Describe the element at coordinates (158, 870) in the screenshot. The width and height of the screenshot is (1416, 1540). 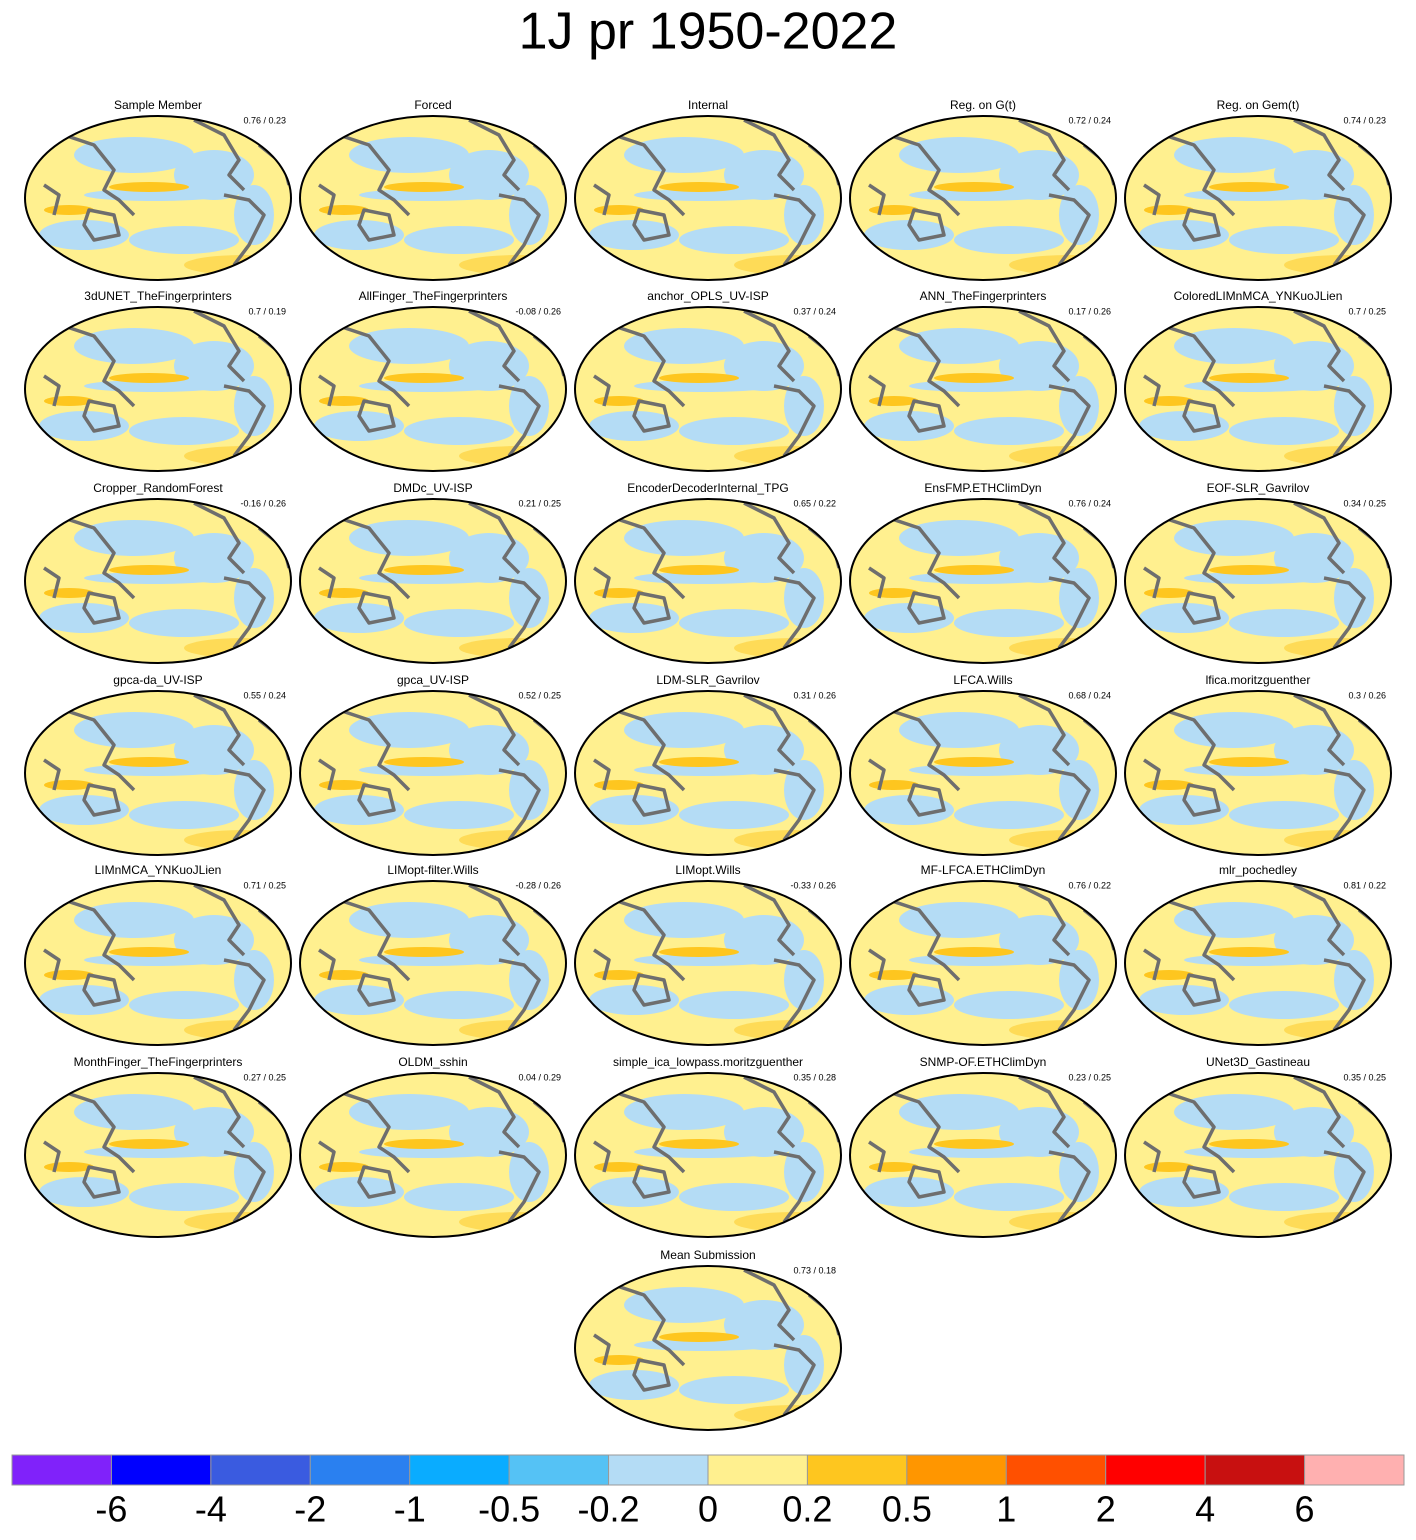
I see `panel-title: LIMnMCA_YNKuoJLien` at that location.